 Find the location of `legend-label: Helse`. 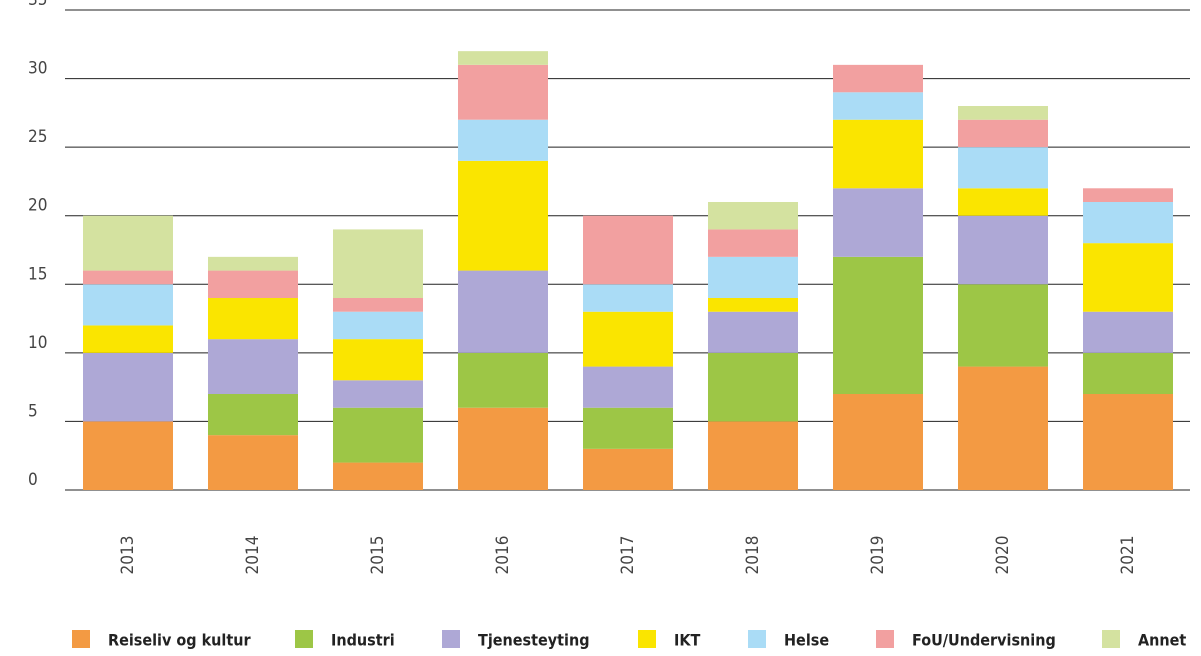

legend-label: Helse is located at coordinates (806, 640).